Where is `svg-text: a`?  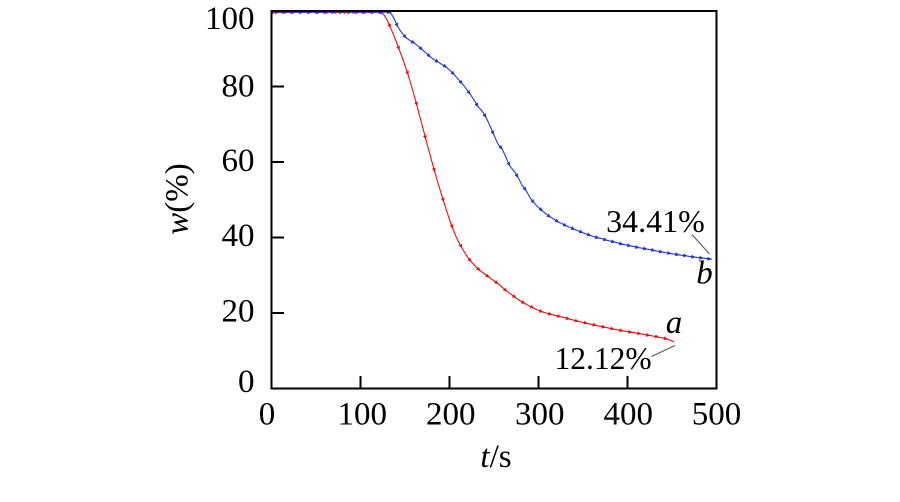
svg-text: a is located at coordinates (674, 323).